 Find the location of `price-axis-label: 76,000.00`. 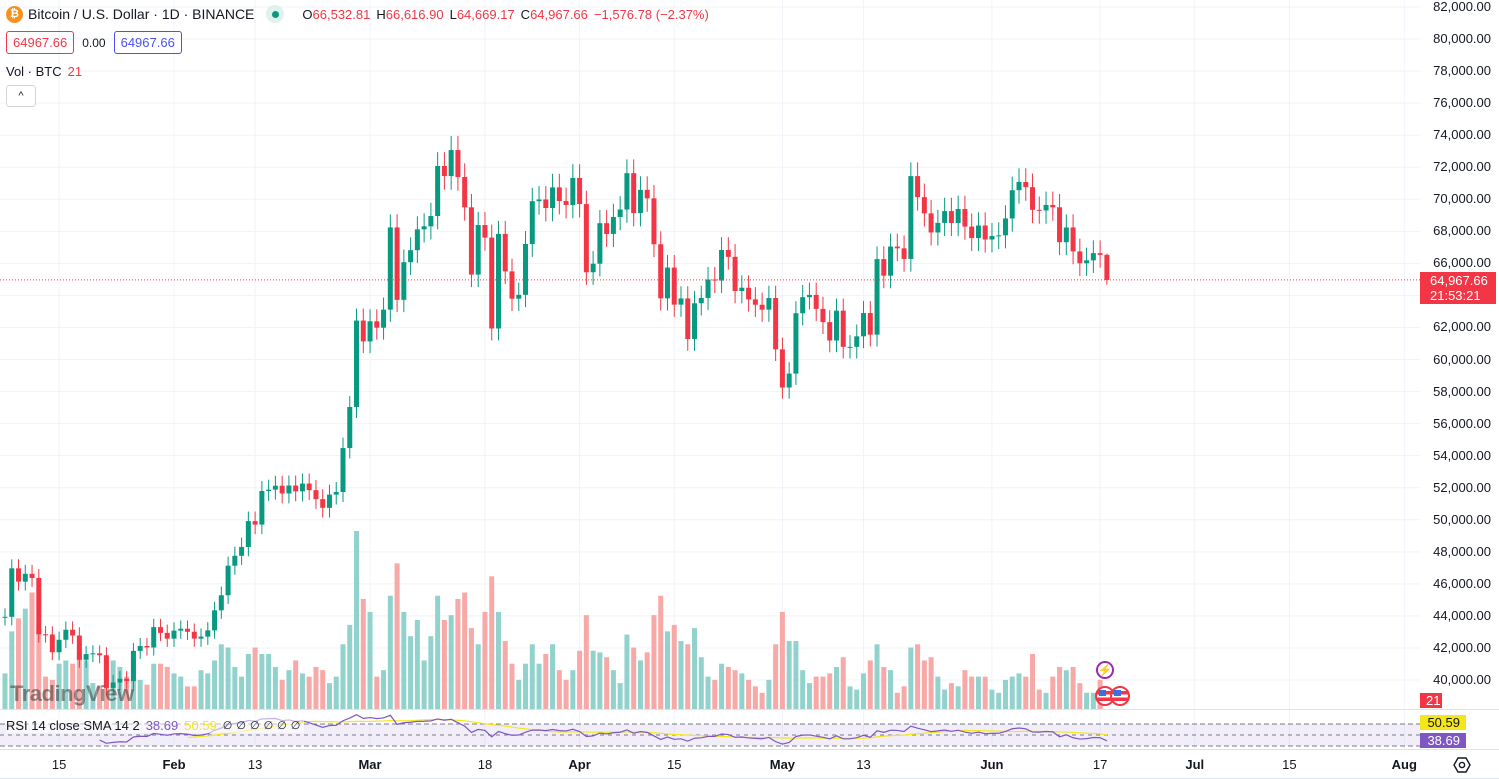

price-axis-label: 76,000.00 is located at coordinates (1462, 103).